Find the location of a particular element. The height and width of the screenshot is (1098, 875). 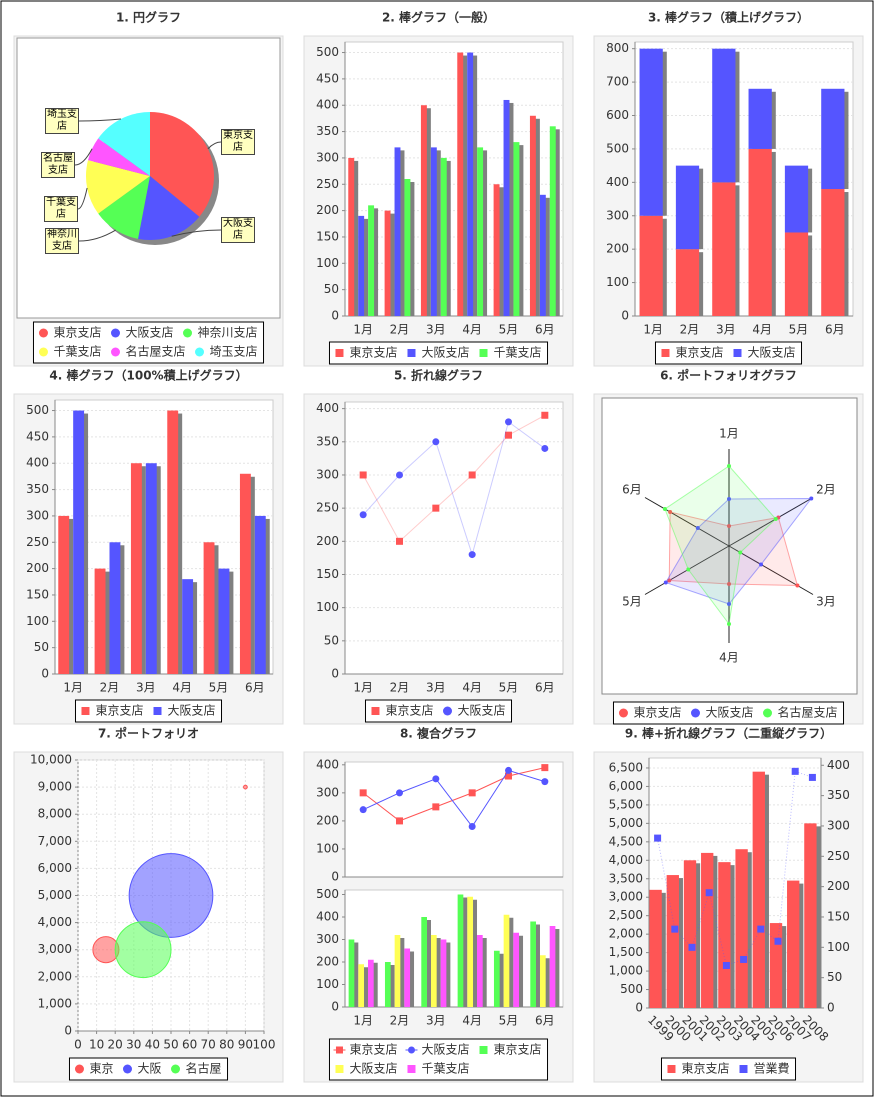

chart-title: 7. ポートフォリオ is located at coordinates (148, 733).